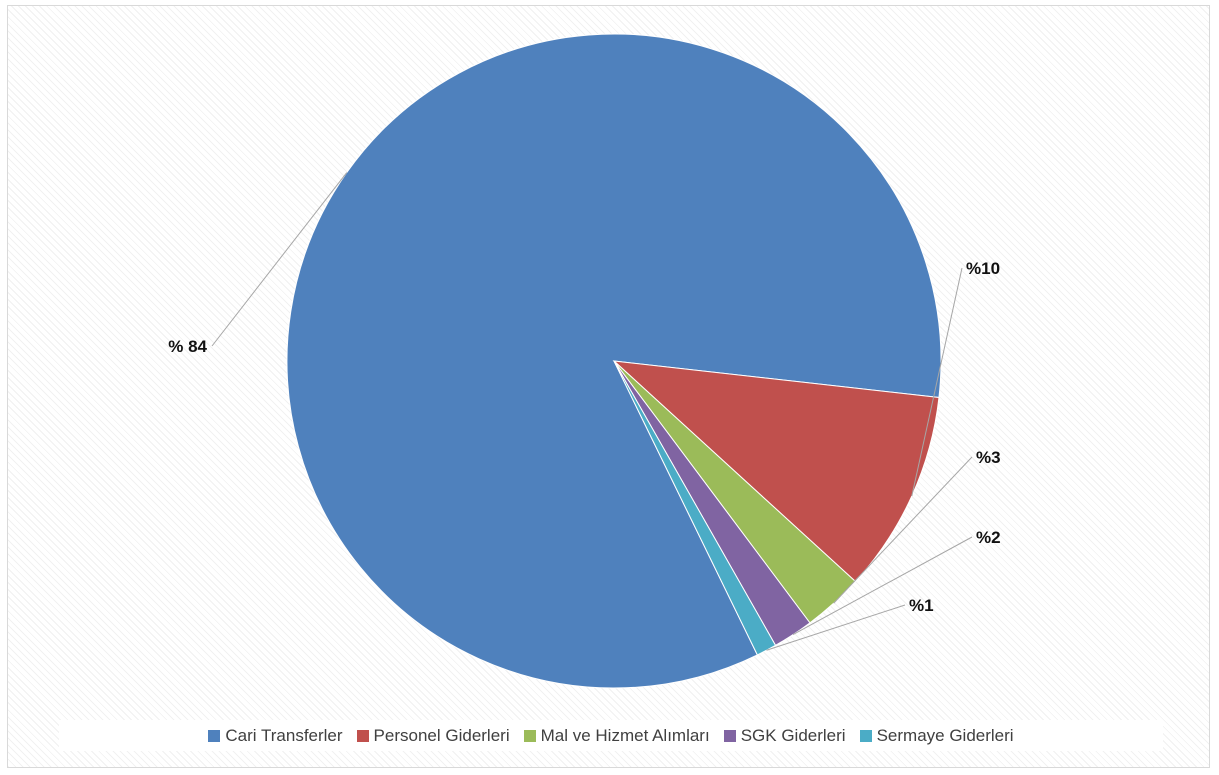 This screenshot has width=1219, height=775. Describe the element at coordinates (279, 259) in the screenshot. I see `leader-line-cari-transferler` at that location.